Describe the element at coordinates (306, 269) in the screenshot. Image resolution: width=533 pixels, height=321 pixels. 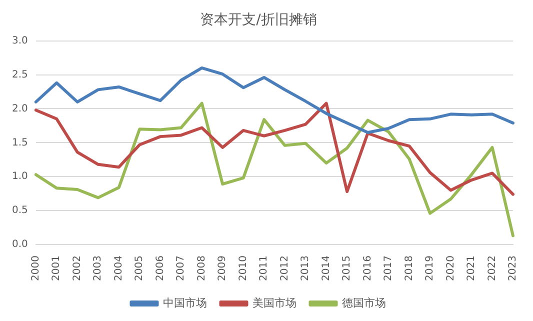
I see `x-tick-label: 2013` at that location.